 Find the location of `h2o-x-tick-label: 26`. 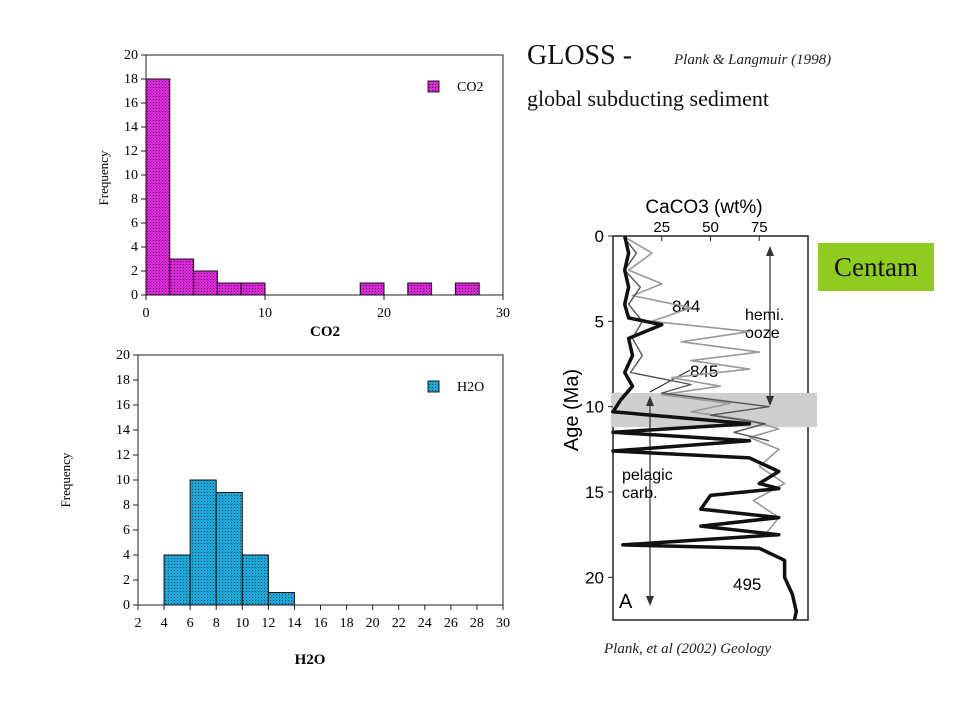

h2o-x-tick-label: 26 is located at coordinates (451, 623).